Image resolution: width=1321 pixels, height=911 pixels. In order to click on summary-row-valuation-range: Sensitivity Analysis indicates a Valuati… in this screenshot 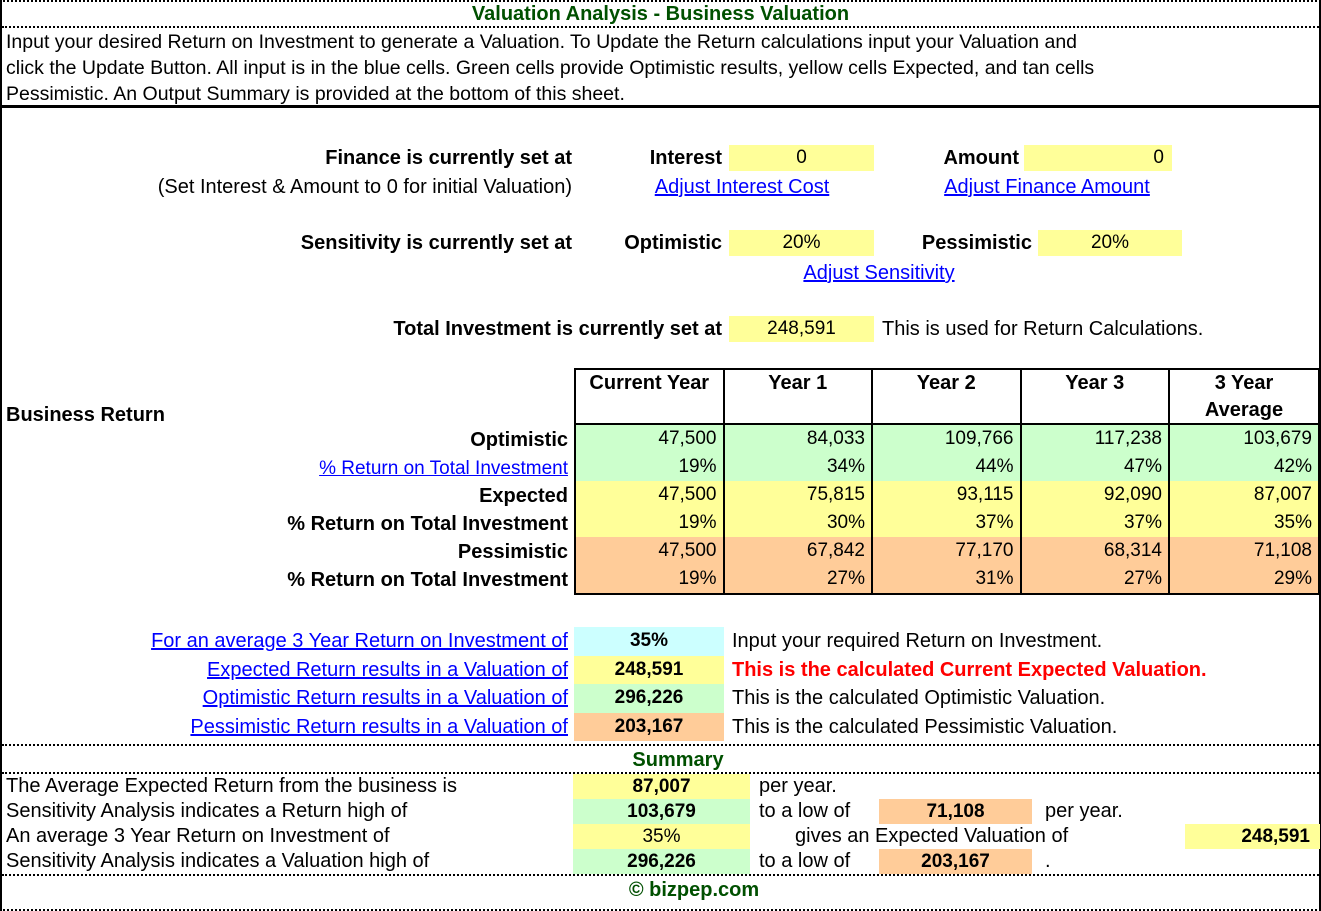, I will do `click(660, 861)`.